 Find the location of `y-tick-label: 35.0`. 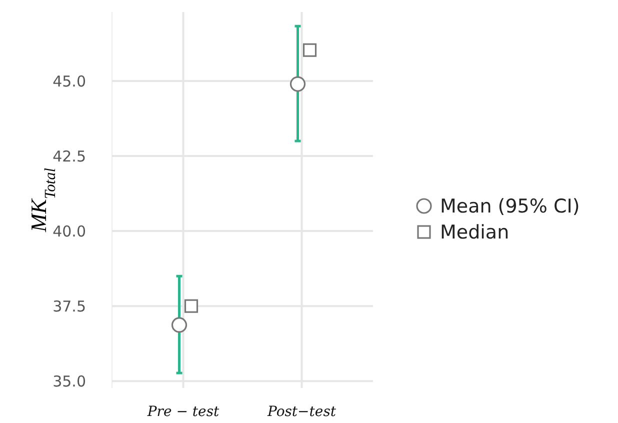

y-tick-label: 35.0 is located at coordinates (69, 381).